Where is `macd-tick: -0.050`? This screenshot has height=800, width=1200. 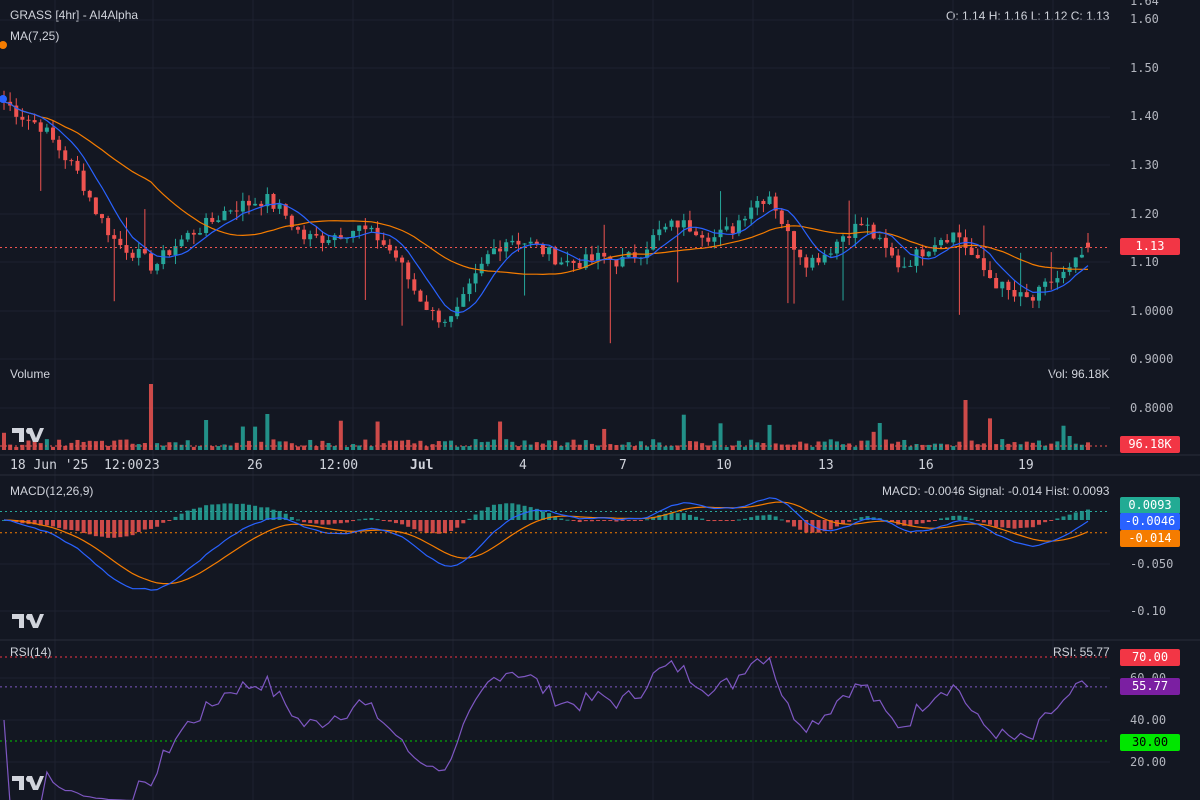 macd-tick: -0.050 is located at coordinates (1152, 564).